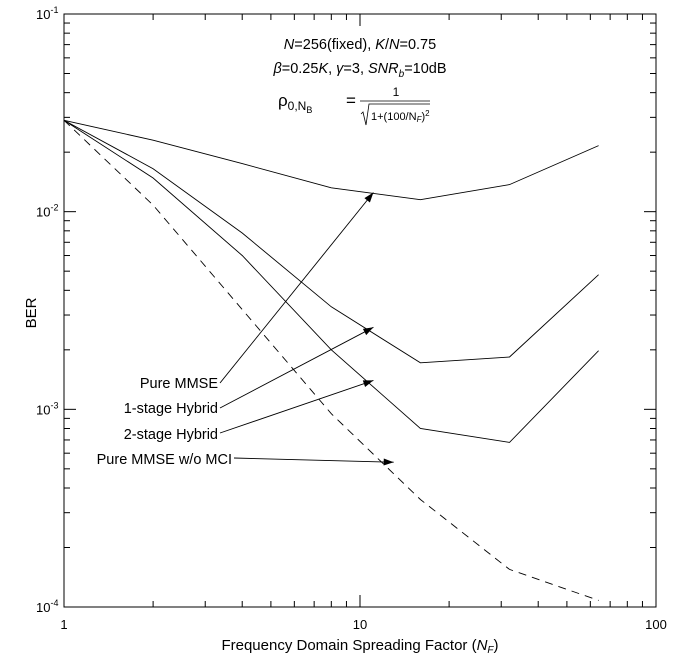 The image size is (681, 663). I want to click on arrow-pure-mmse-w-o-mci, so click(313, 461).